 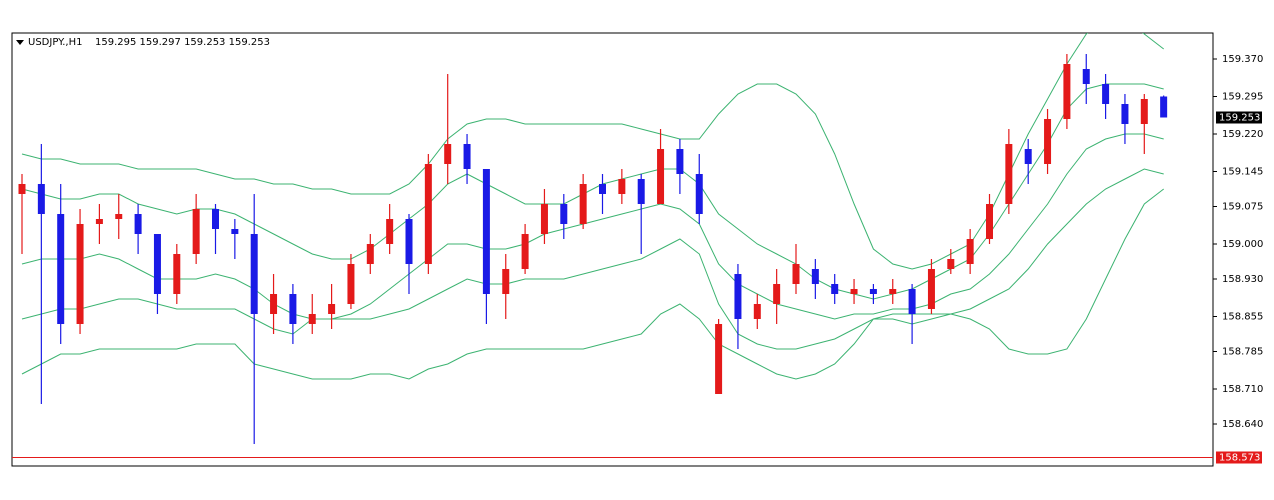 What do you see at coordinates (1242, 279) in the screenshot?
I see `y-tick-label: 158.930` at bounding box center [1242, 279].